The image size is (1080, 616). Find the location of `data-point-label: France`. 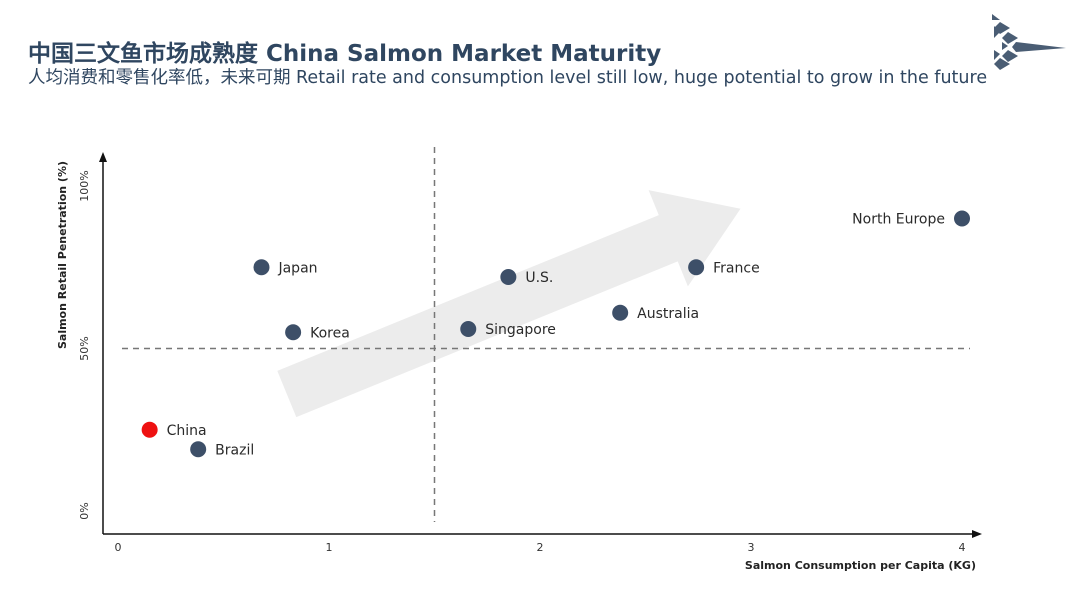

data-point-label: France is located at coordinates (736, 268).